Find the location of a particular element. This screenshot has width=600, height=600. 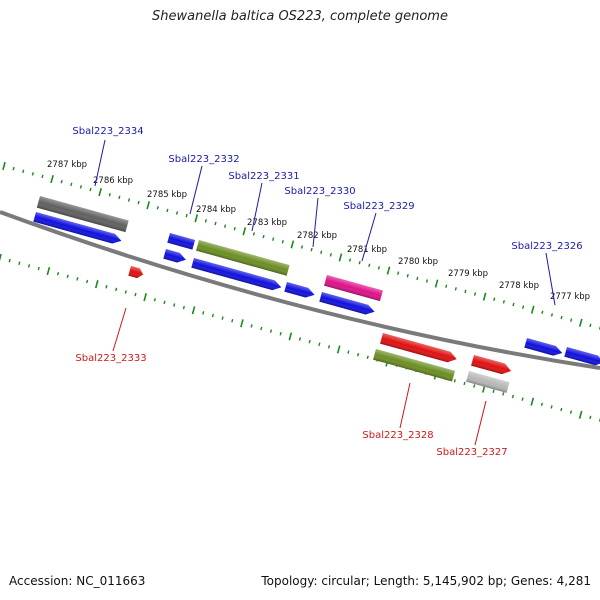

forward-gene-label: Sbal223_2330 is located at coordinates (319, 191).